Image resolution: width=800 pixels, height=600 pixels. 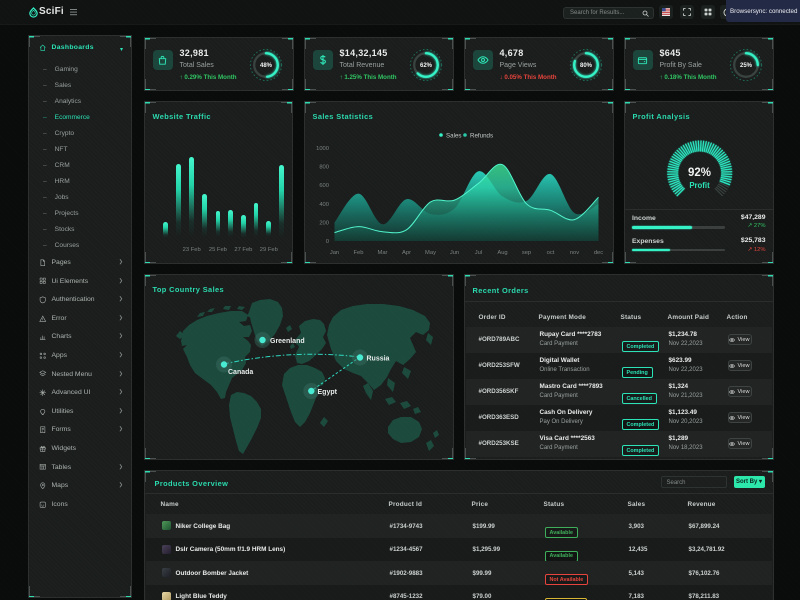 I want to click on svg-text: Greenland, so click(x=287, y=341).